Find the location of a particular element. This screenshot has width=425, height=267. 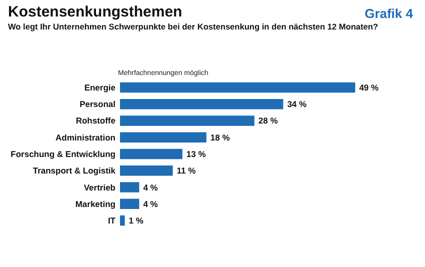

data-label: 34 % is located at coordinates (297, 104).